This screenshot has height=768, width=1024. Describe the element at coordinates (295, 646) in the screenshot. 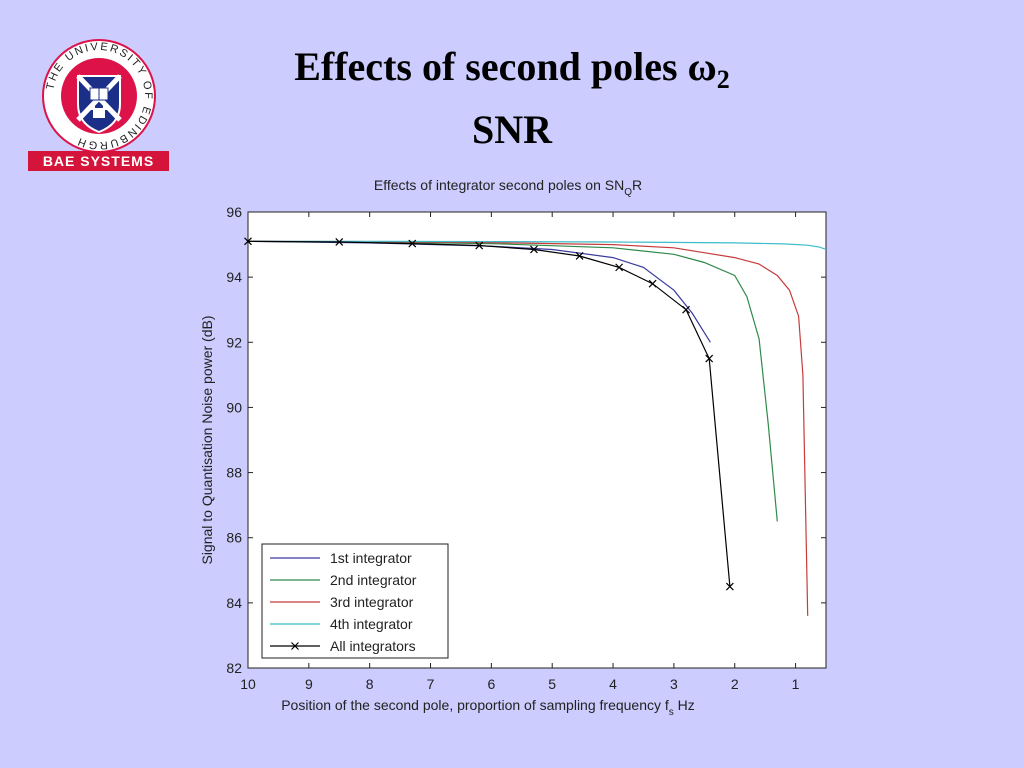

I see `legend-marker` at that location.